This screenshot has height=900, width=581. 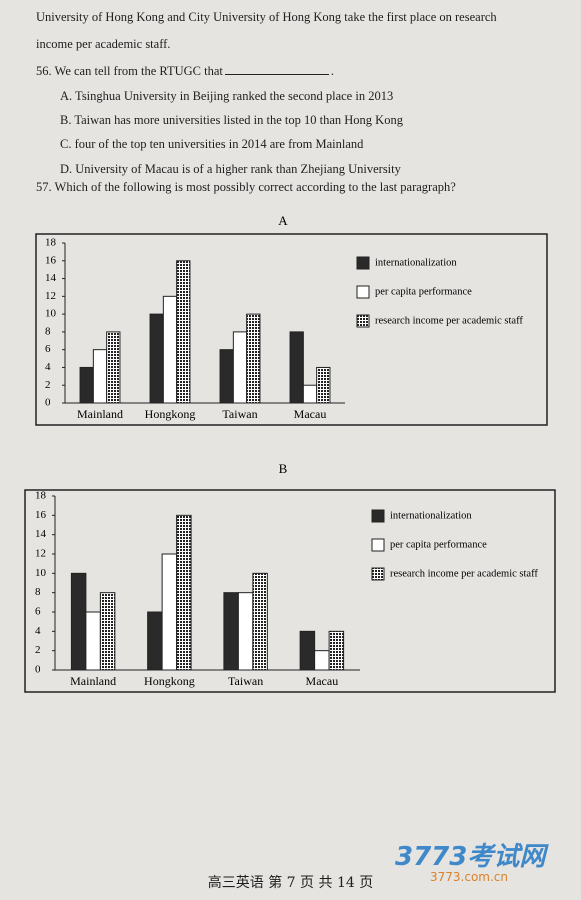 I want to click on stem-end: ., so click(x=332, y=71).